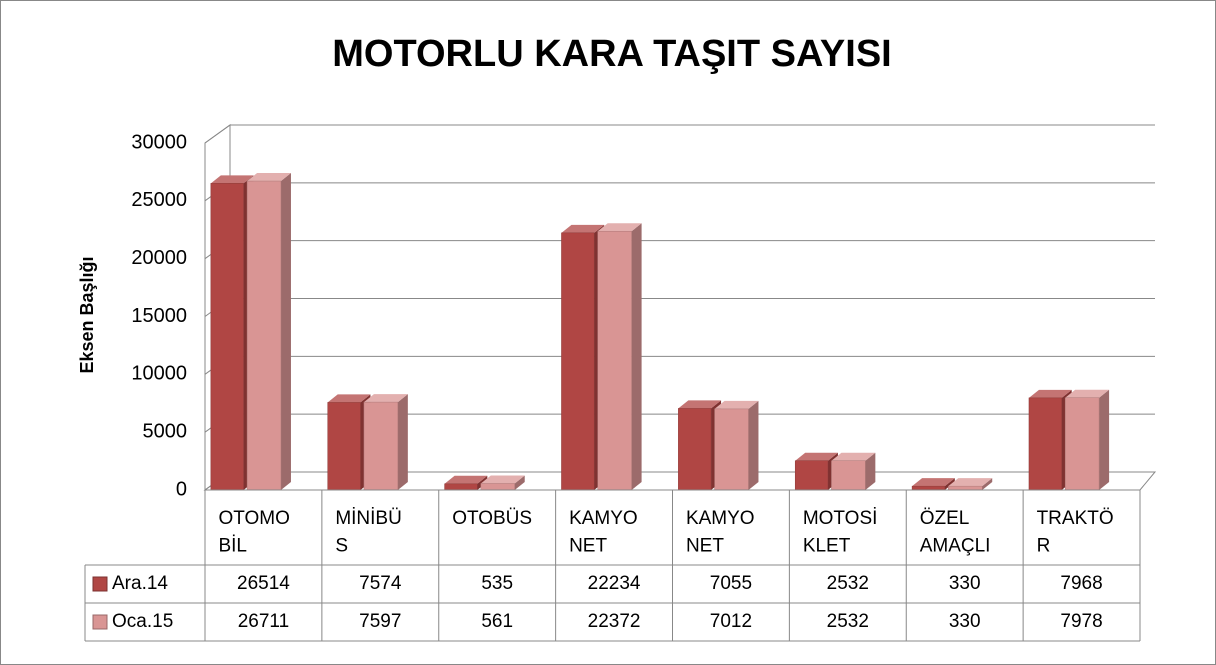 Image resolution: width=1216 pixels, height=665 pixels. What do you see at coordinates (731, 621) in the screenshot?
I see `table-value: 7012` at bounding box center [731, 621].